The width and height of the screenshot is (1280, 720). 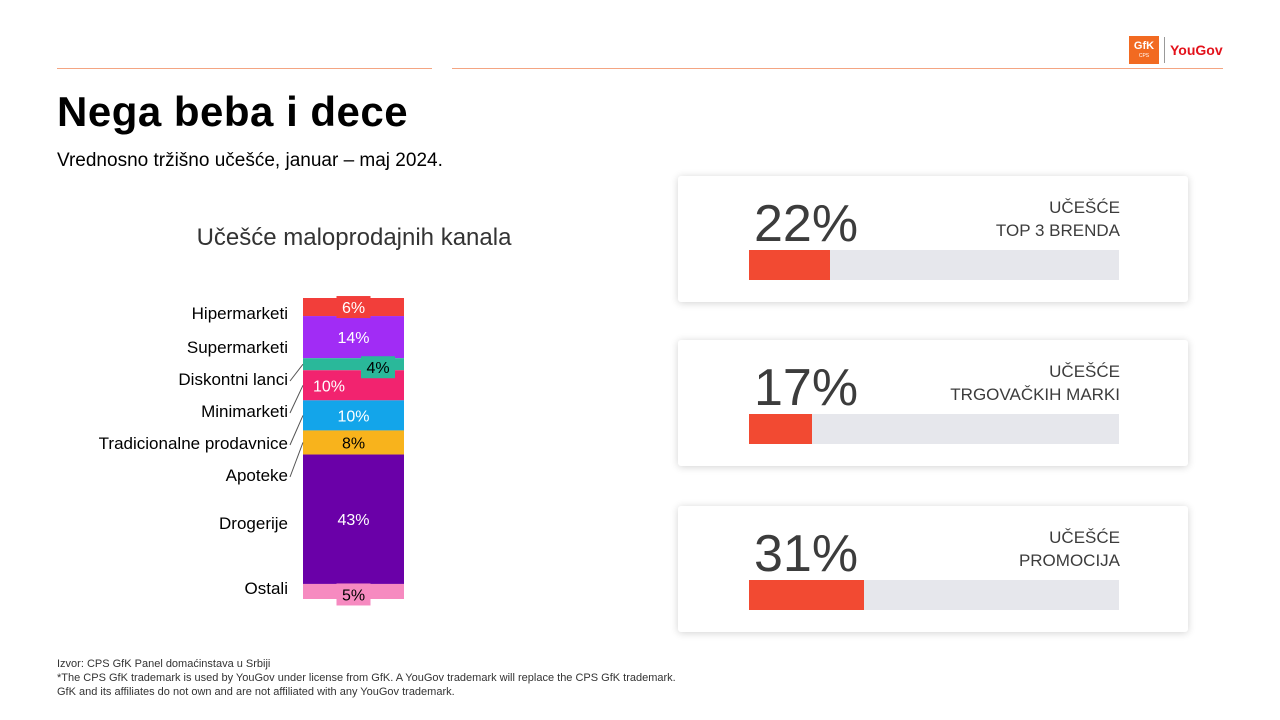 I want to click on value-label-supermarketi: 14%, so click(x=353, y=338).